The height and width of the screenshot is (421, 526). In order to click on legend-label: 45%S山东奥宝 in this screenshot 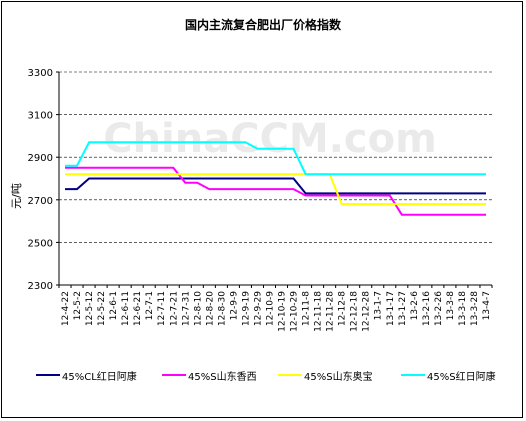, I will do `click(338, 377)`.